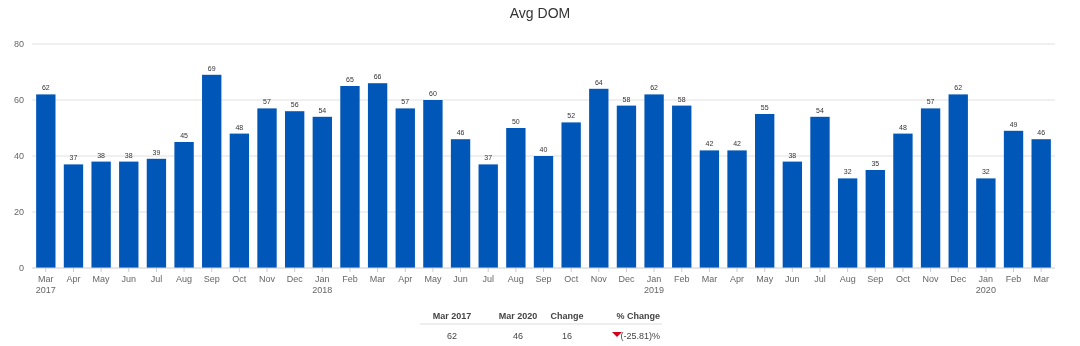  What do you see at coordinates (985, 284) in the screenshot?
I see `x-tick-label: Jan 2020` at bounding box center [985, 284].